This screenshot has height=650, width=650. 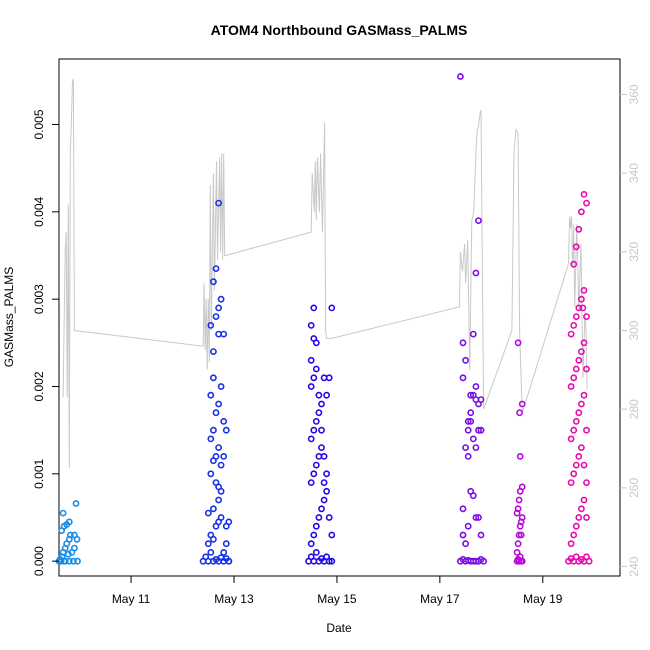 I want to click on y2-tick-label: 300, so click(x=634, y=330).